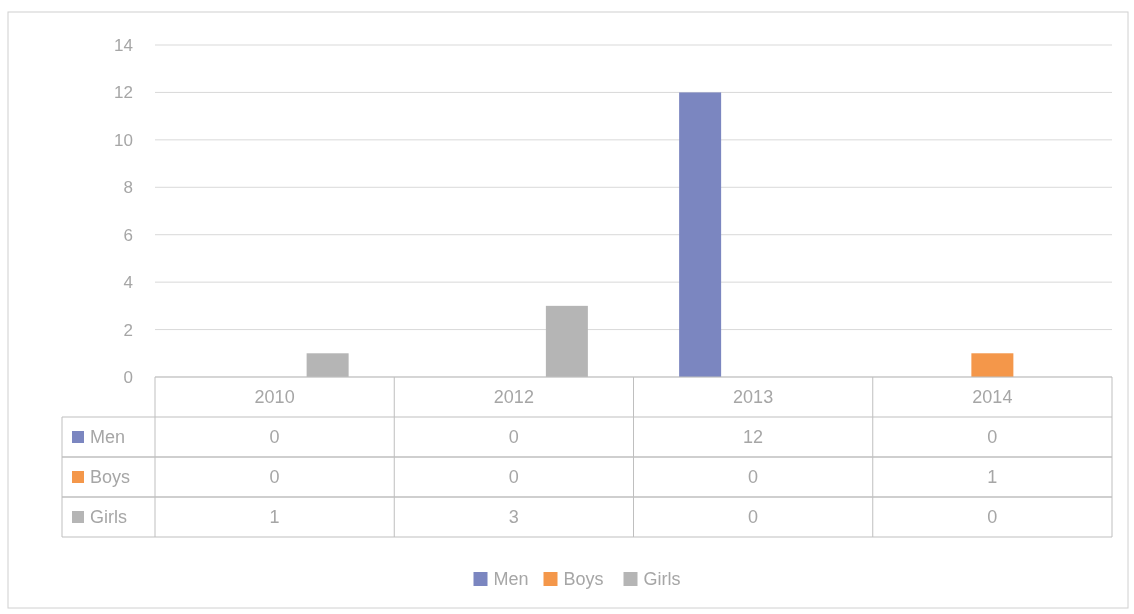 The height and width of the screenshot is (614, 1134). I want to click on y-tick-label: 14, so click(123, 45).